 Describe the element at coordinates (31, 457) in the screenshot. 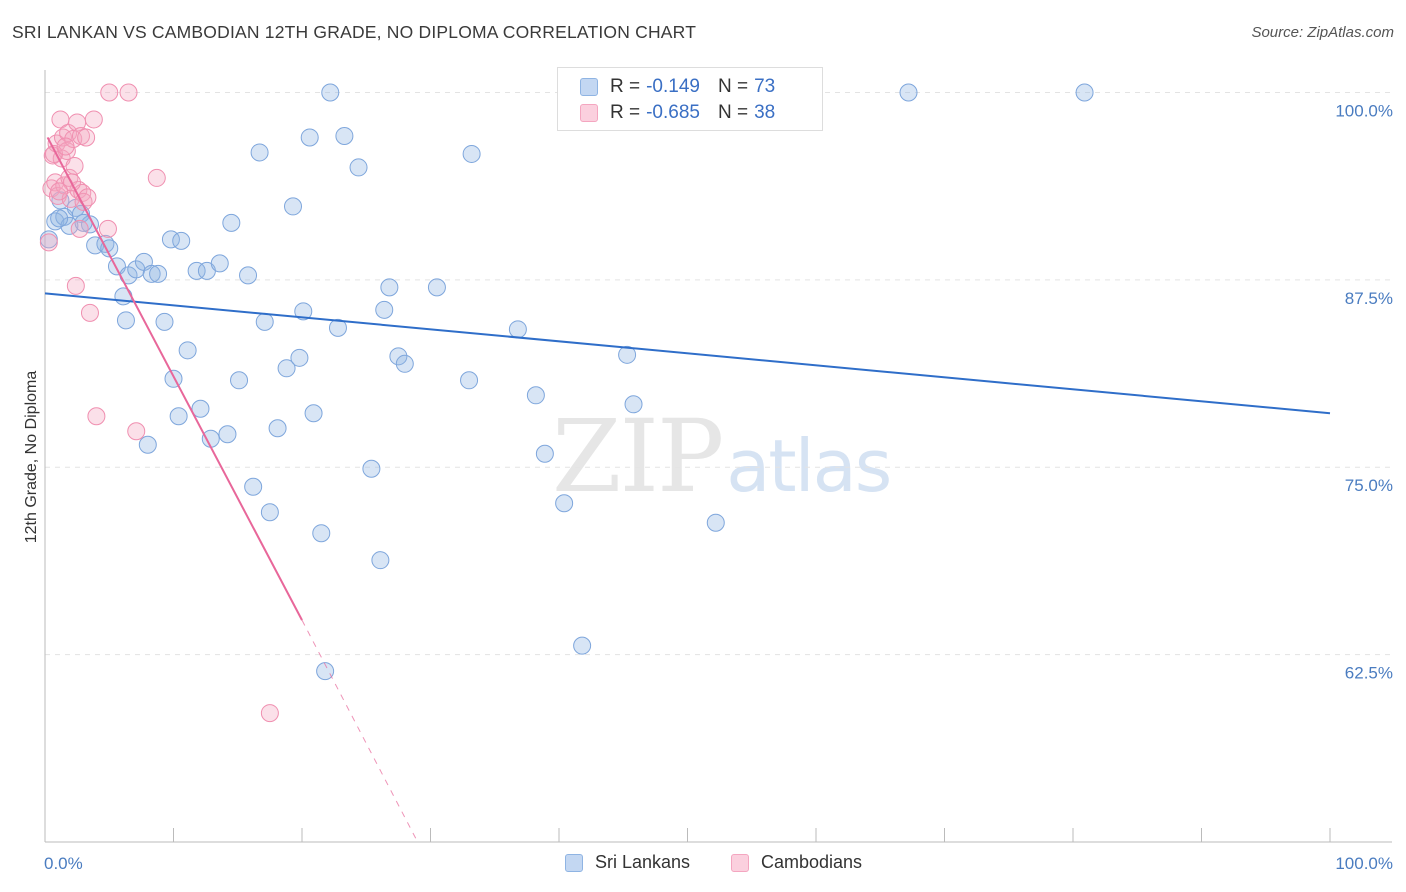

I see `y-axis-label: 12th Grade, No Diploma` at that location.